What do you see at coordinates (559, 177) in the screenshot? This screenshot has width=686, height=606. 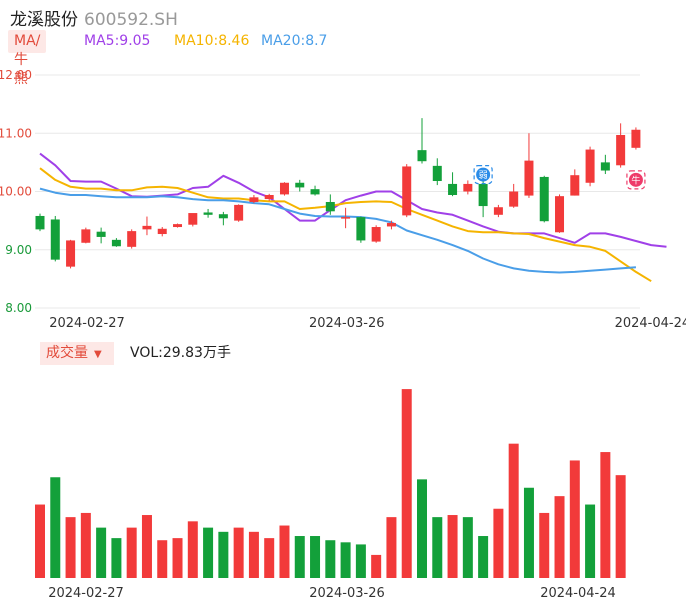 I see `signal-markers: 弱牛` at bounding box center [559, 177].